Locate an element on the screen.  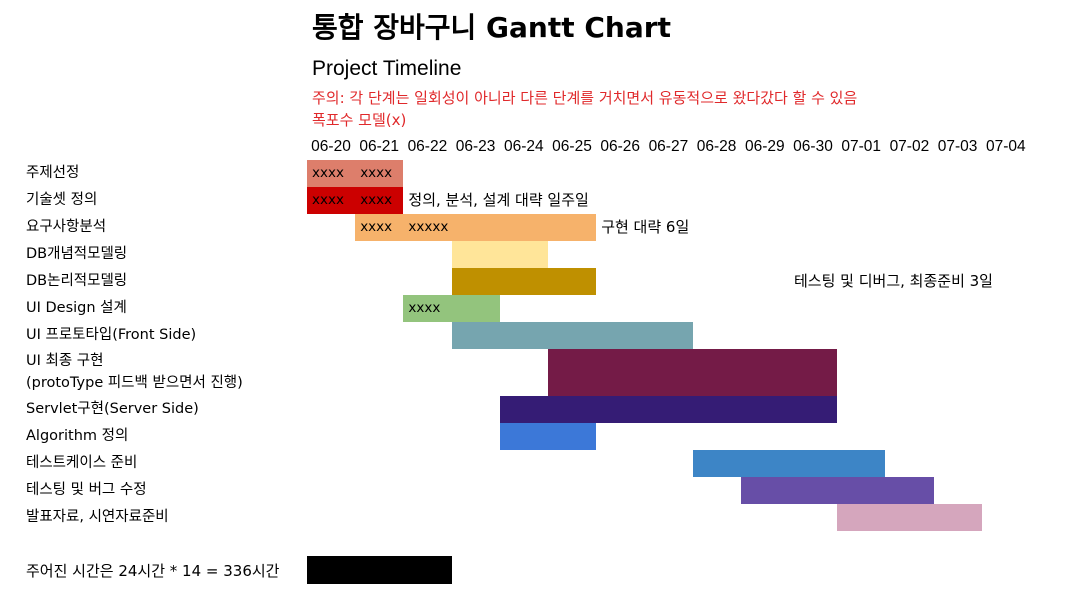
task-label-line: Algorithm 정의 is located at coordinates (77, 436).